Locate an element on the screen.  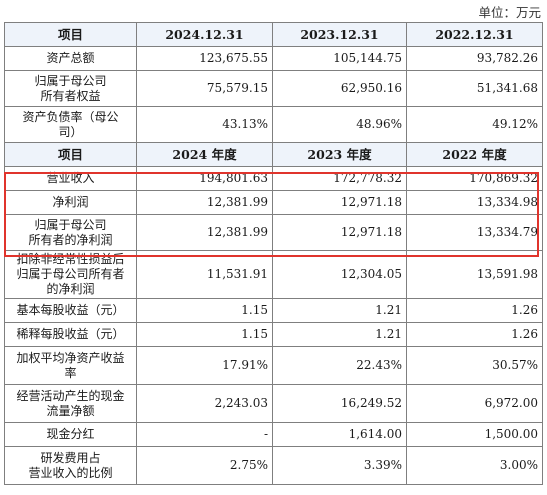
value-cell: 30.57% is located at coordinates (474, 365).